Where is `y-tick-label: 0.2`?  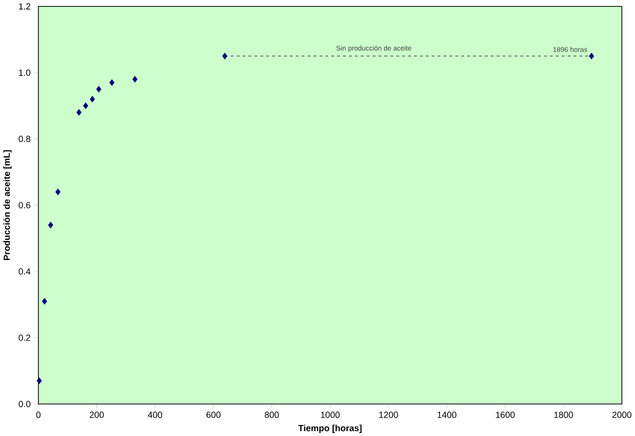 y-tick-label: 0.2 is located at coordinates (24, 337).